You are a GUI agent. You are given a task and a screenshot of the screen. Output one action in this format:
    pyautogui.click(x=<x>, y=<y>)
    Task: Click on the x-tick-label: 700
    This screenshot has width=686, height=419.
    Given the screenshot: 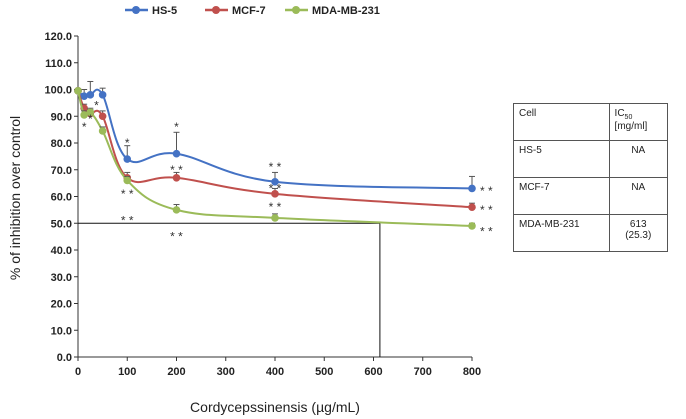 What is the action you would take?
    pyautogui.click(x=423, y=372)
    